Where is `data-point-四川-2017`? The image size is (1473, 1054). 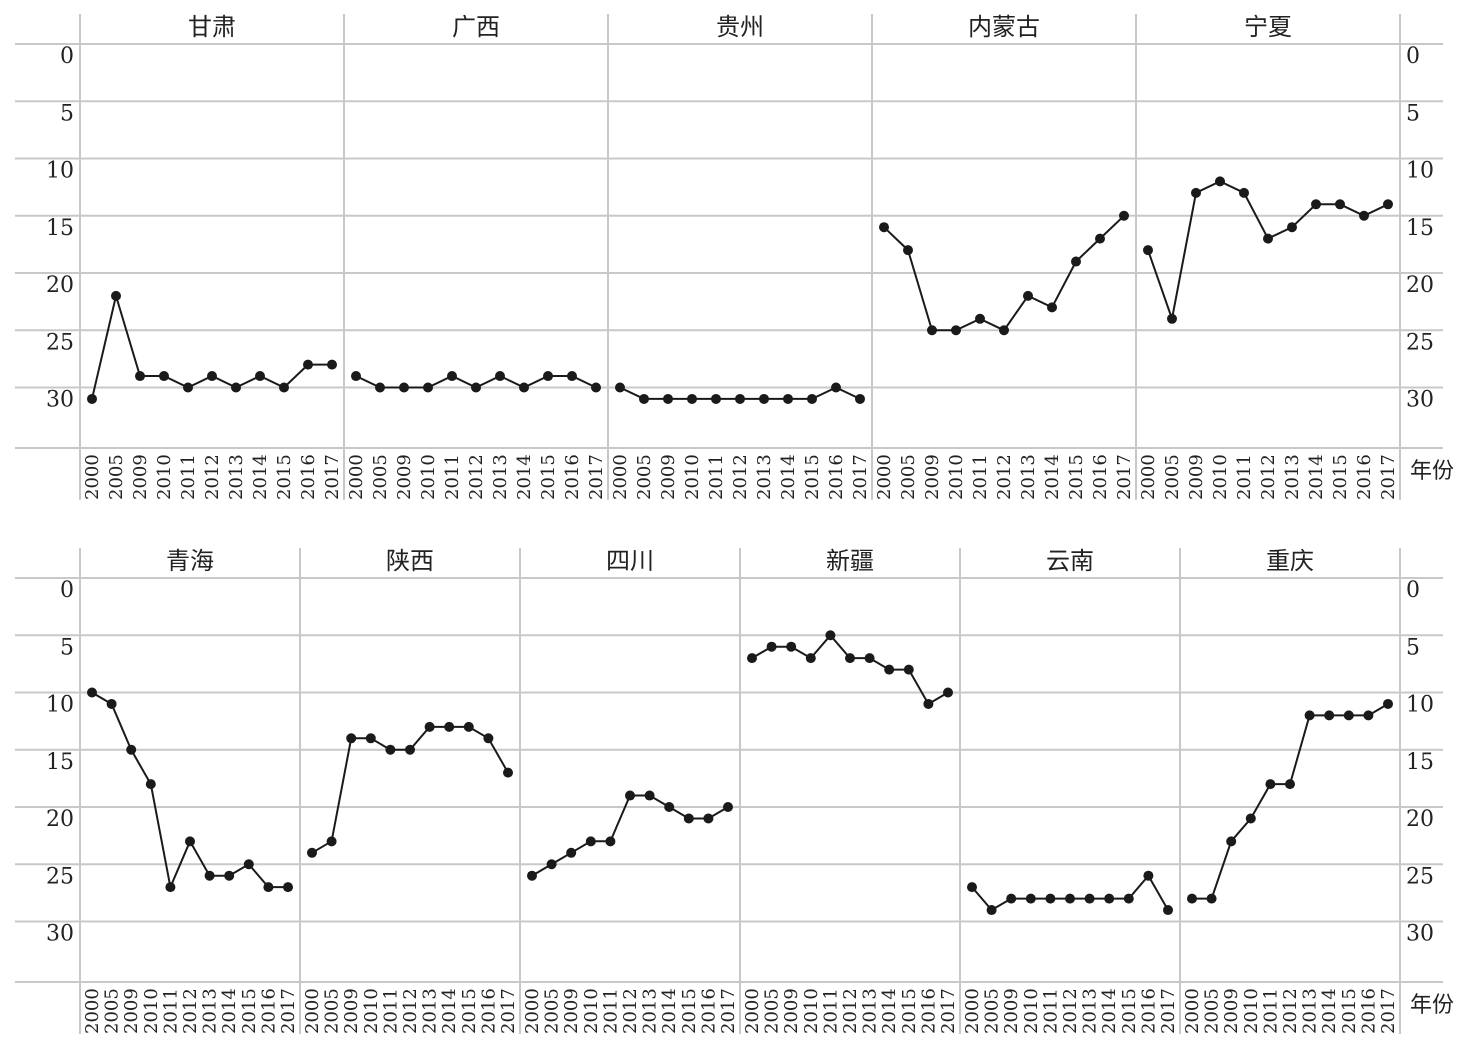
data-point-四川-2017 is located at coordinates (728, 807).